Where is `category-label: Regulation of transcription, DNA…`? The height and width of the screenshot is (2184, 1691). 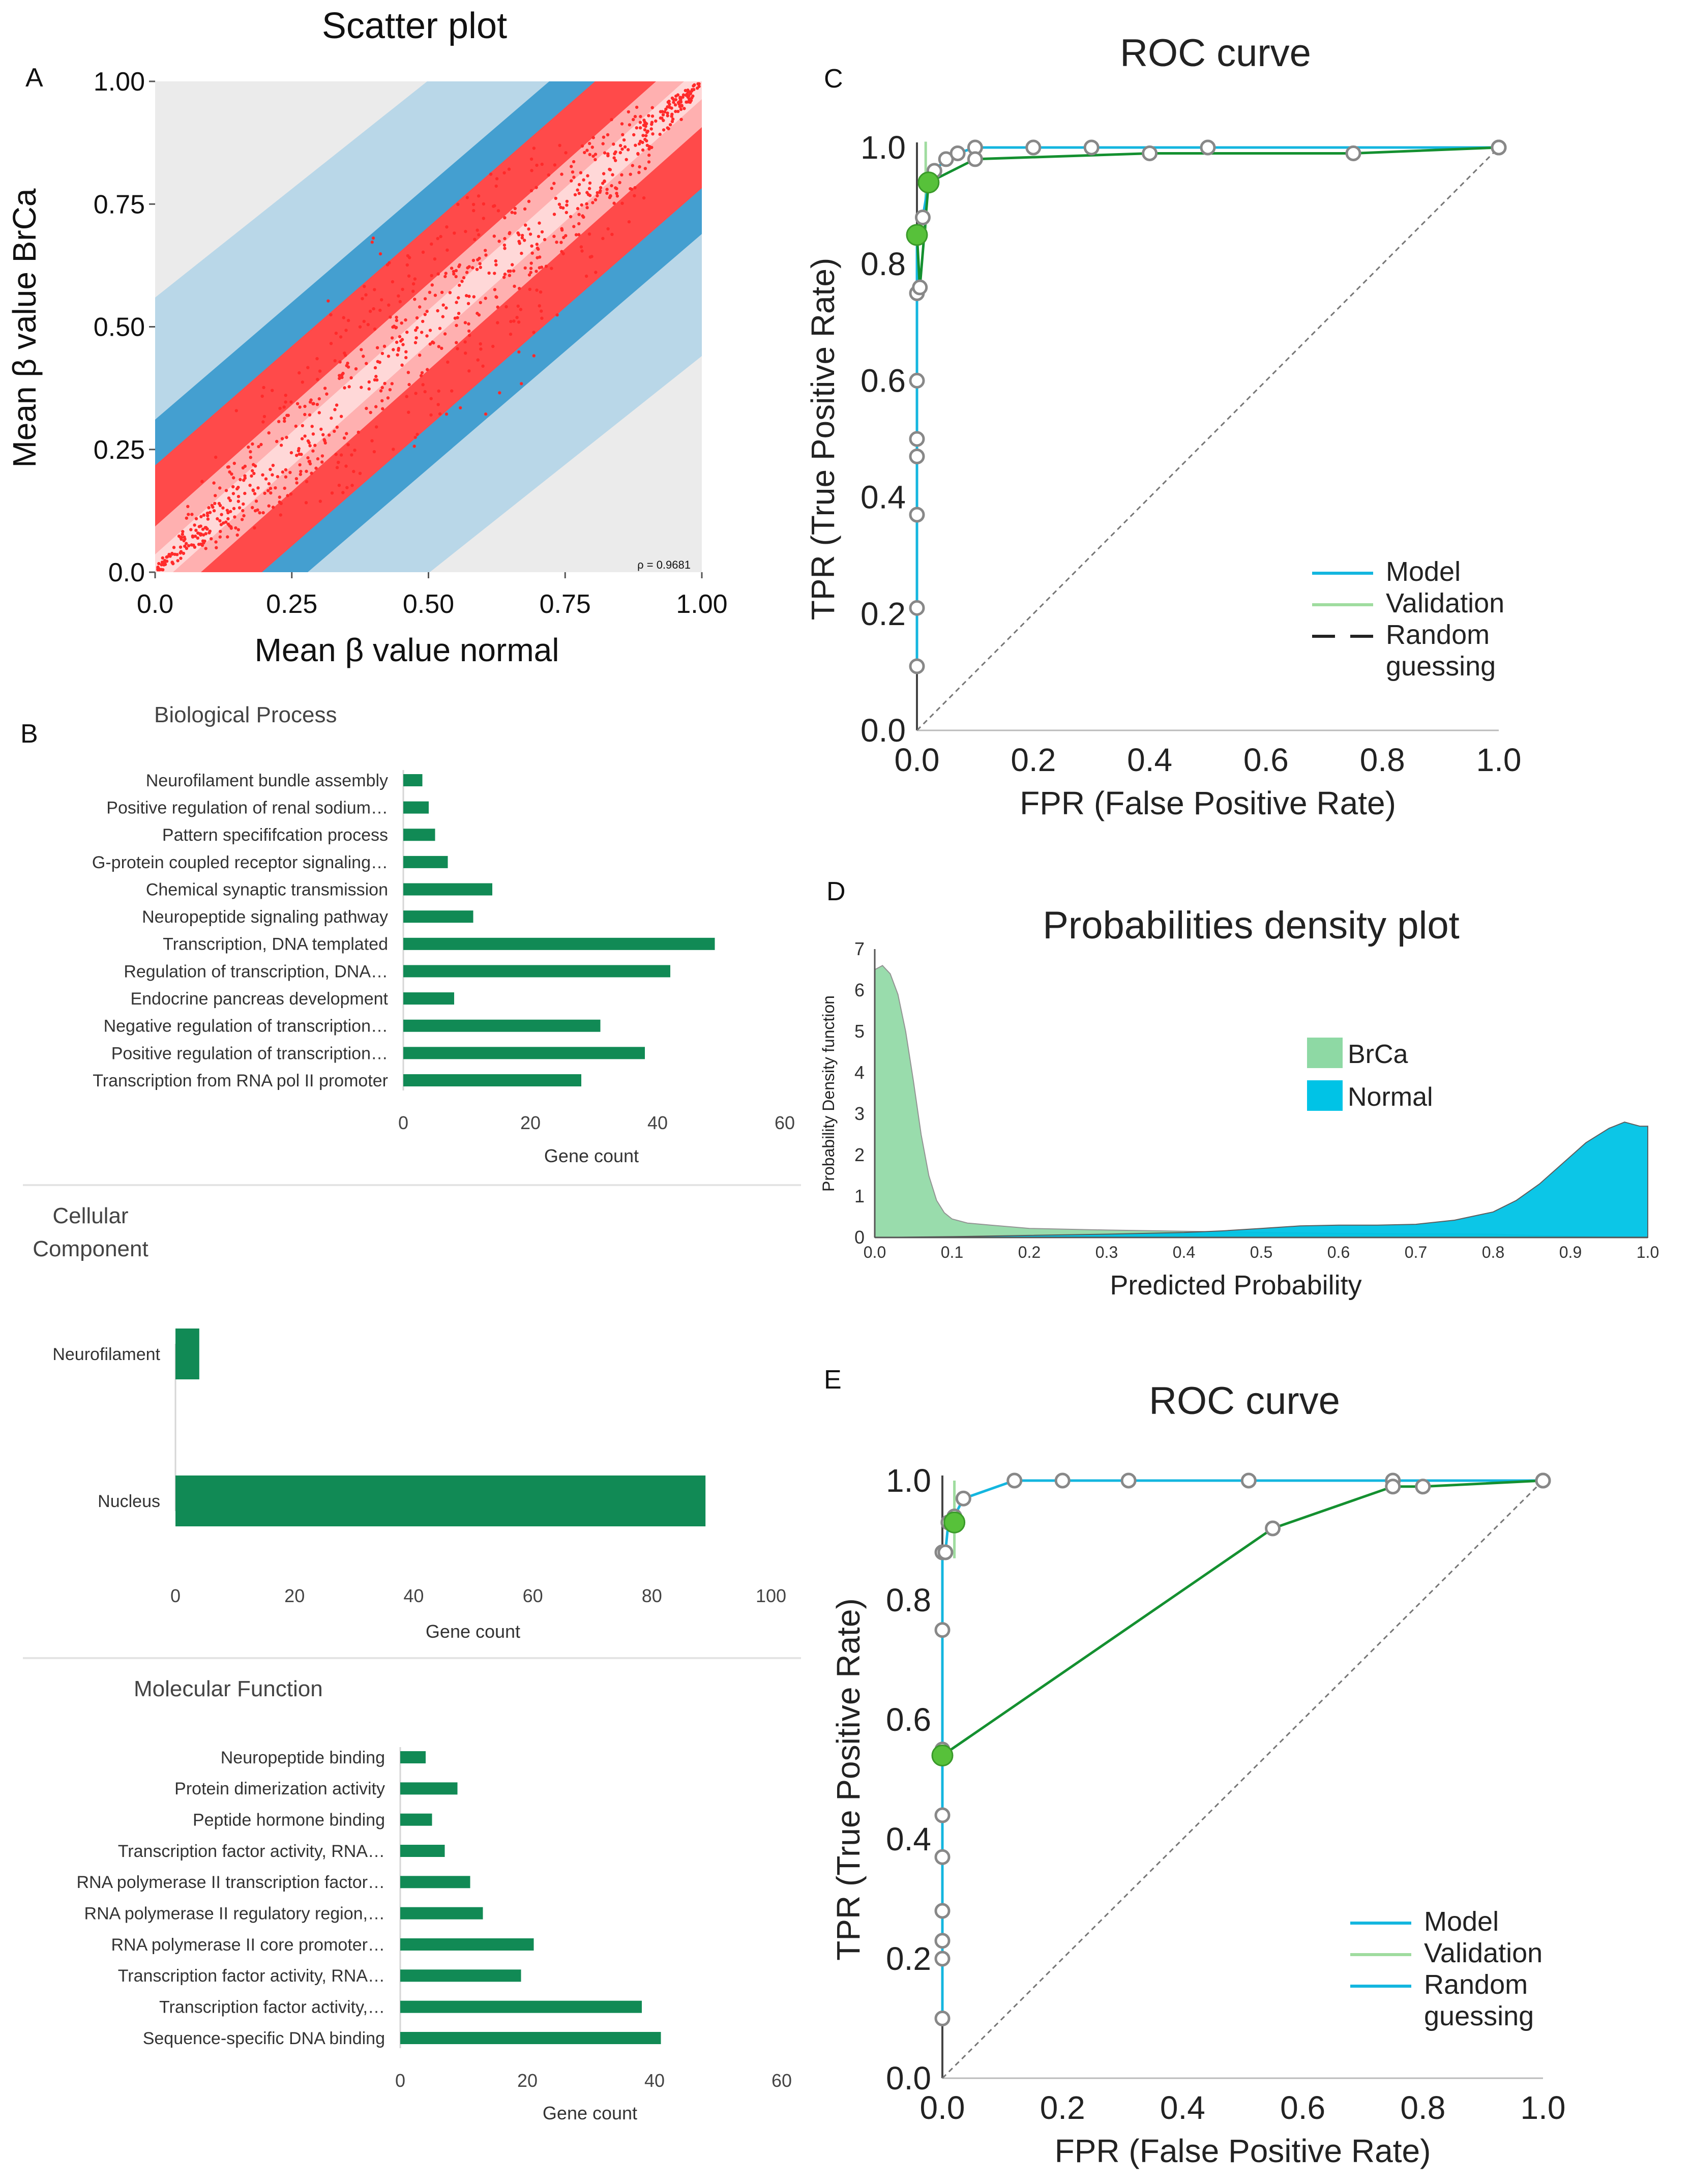
category-label: Regulation of transcription, DNA… is located at coordinates (256, 972).